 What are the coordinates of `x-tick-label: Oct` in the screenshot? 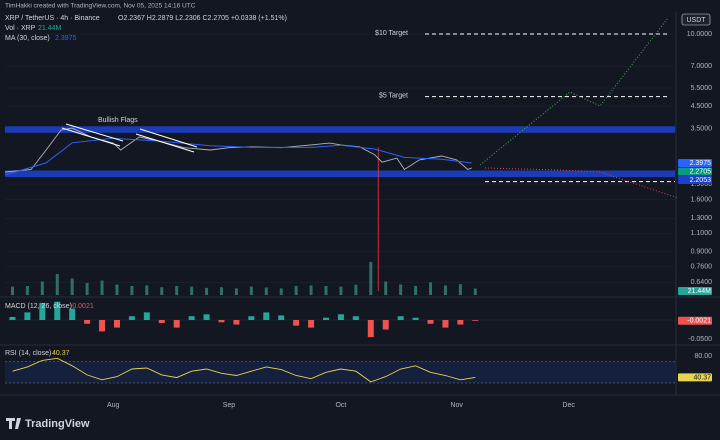 It's located at (340, 405).